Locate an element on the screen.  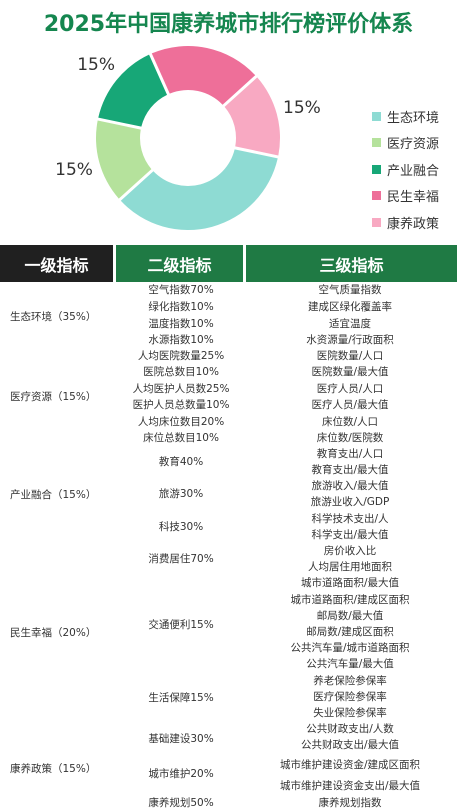
legend-item: 生态环境 is located at coordinates (405, 116).